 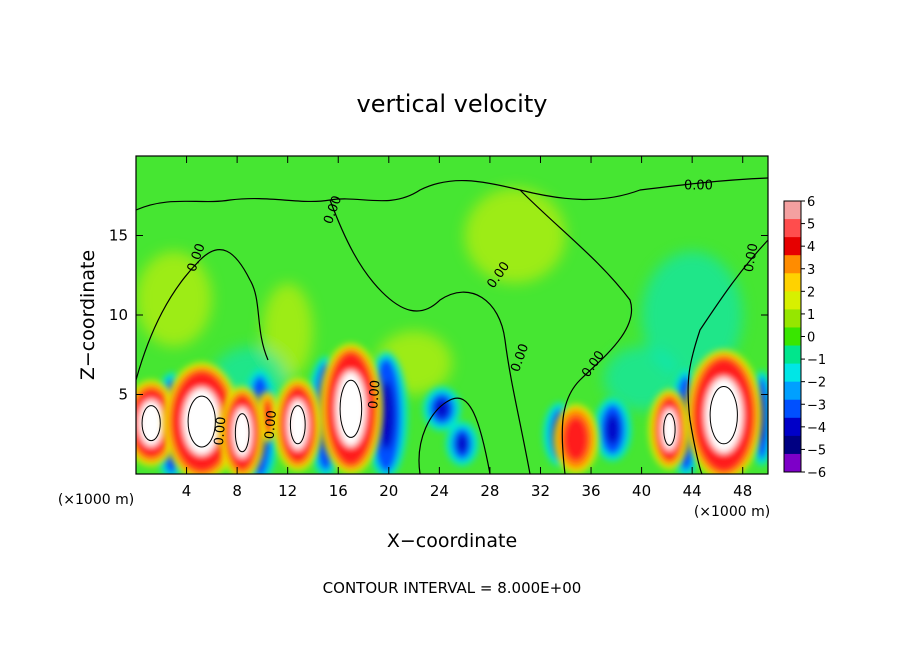 What do you see at coordinates (811, 202) in the screenshot?
I see `colorbar-label: 6` at bounding box center [811, 202].